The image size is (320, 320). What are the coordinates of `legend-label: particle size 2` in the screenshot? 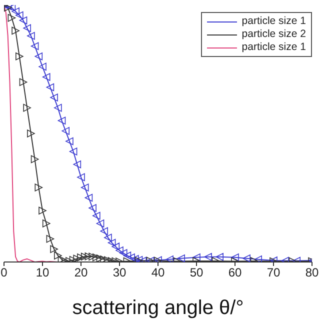 It's located at (274, 34).